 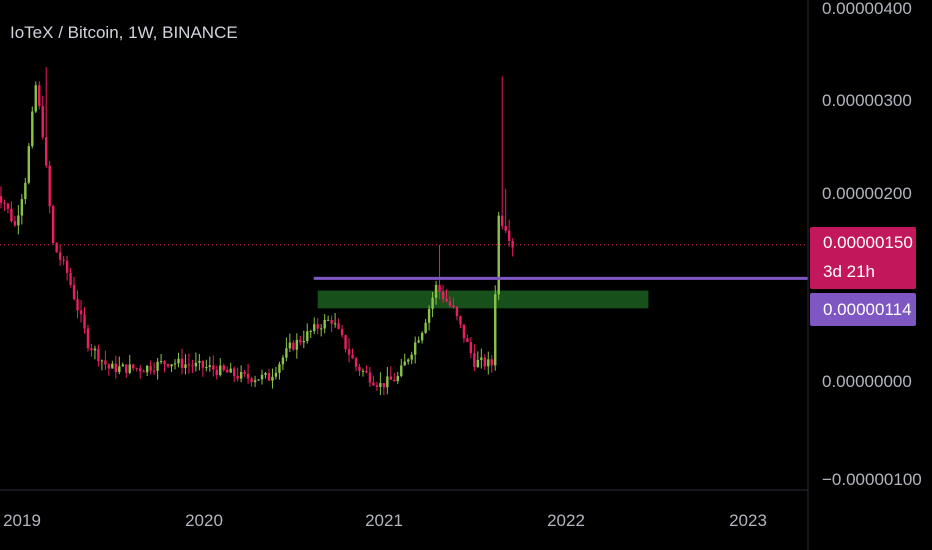 I want to click on price-tick-label: 0.00000400, so click(x=867, y=9).